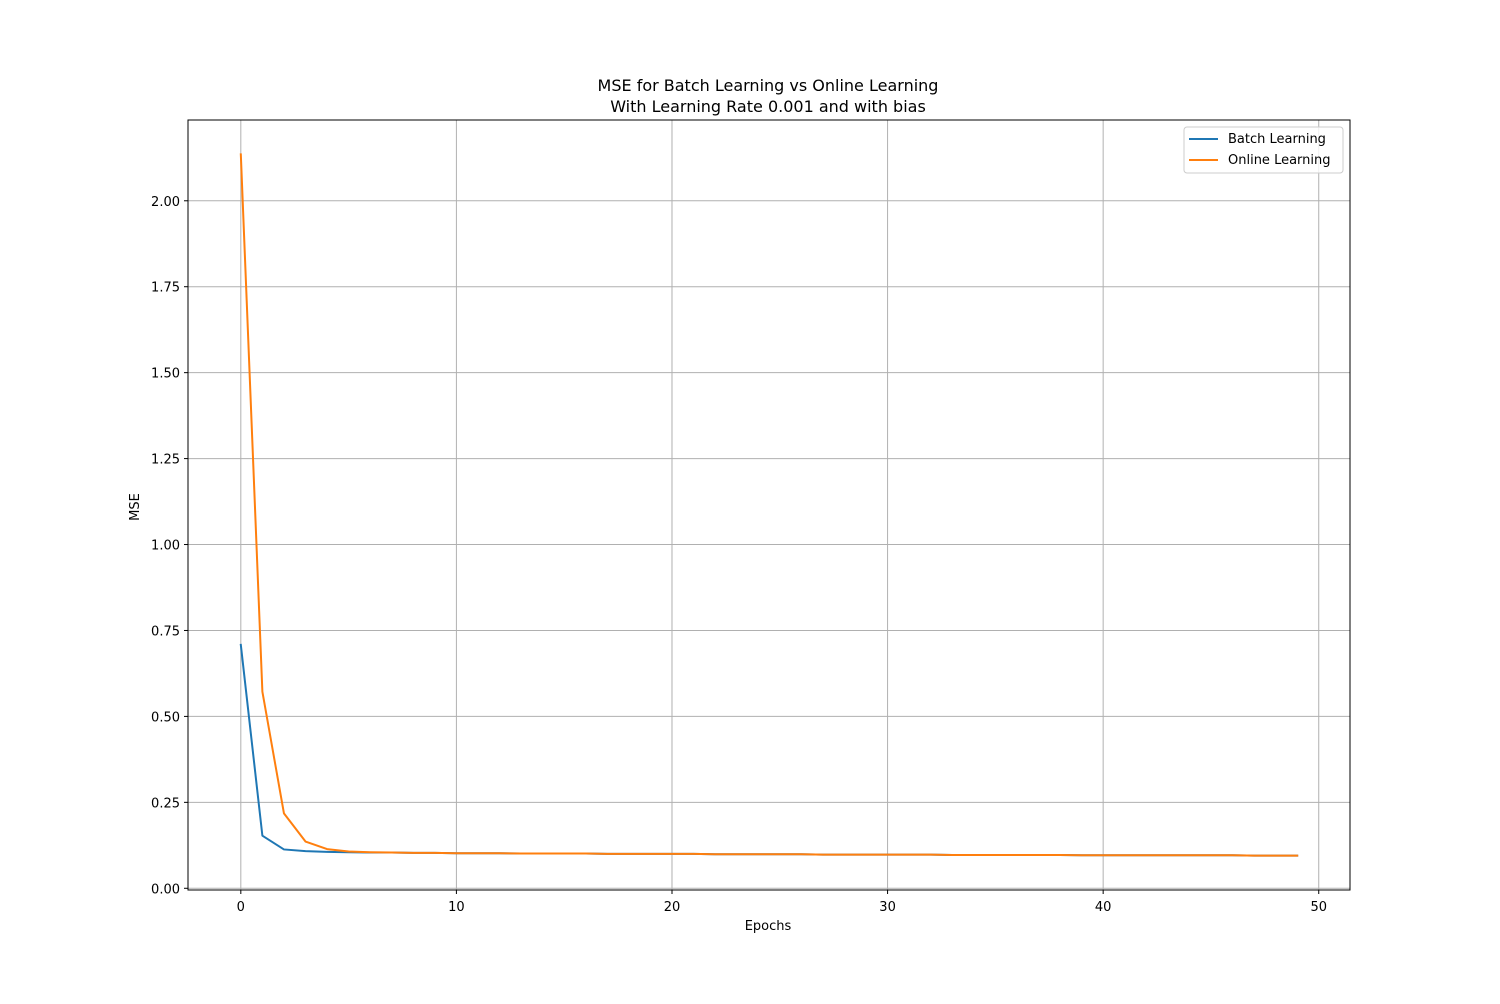 This screenshot has height=1004, width=1500. Describe the element at coordinates (165, 889) in the screenshot. I see `y-tick-label: 0.00` at that location.